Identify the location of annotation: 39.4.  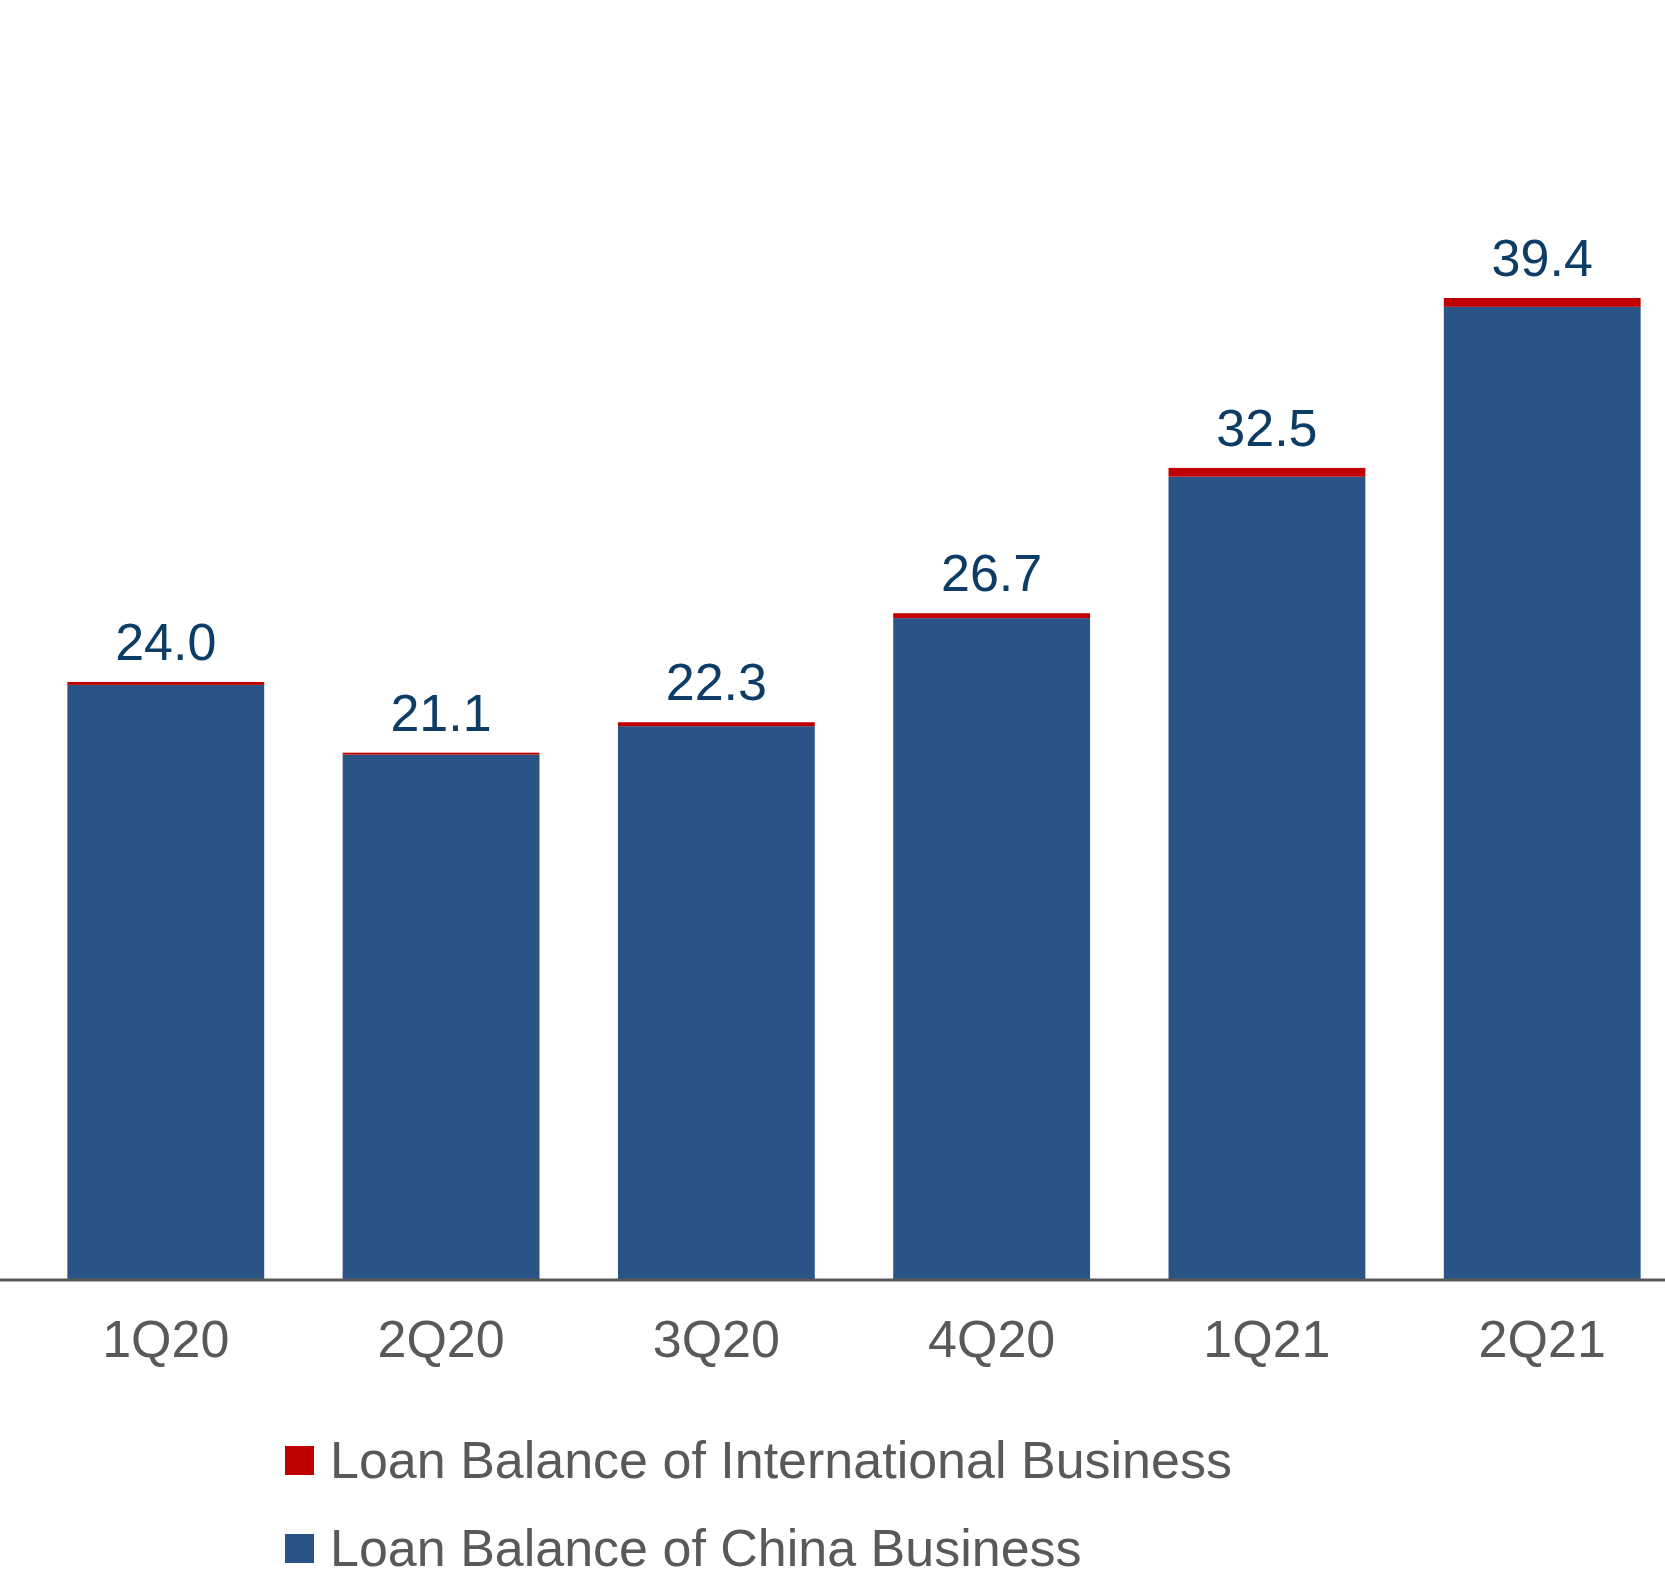
(1542, 258).